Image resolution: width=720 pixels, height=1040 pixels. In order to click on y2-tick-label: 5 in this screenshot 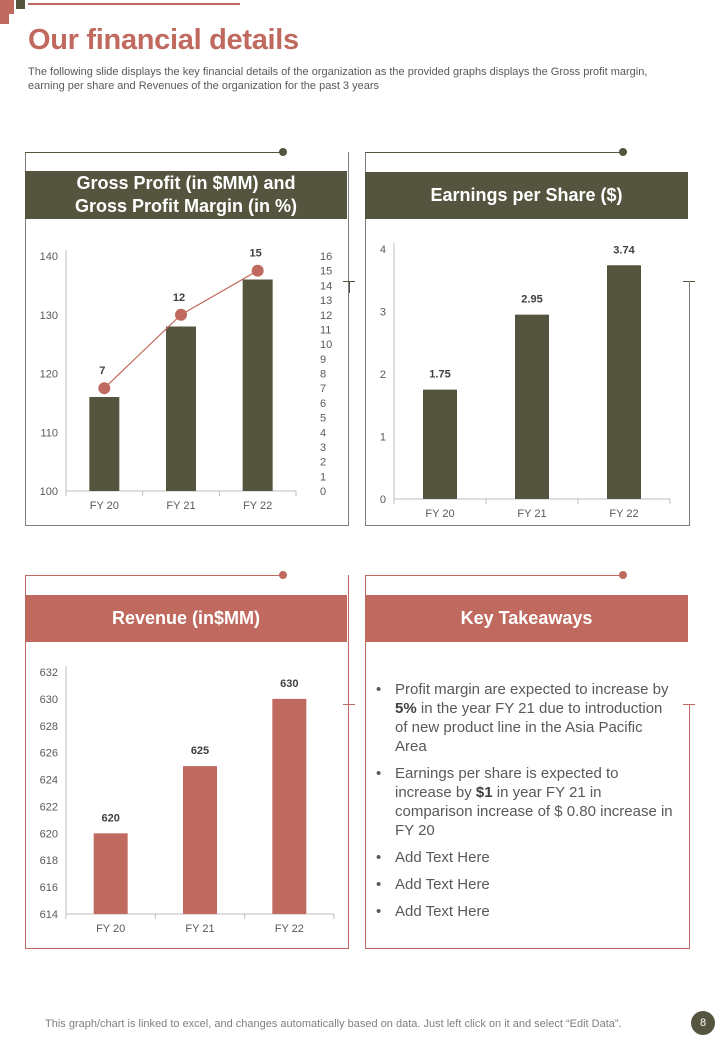, I will do `click(323, 419)`.